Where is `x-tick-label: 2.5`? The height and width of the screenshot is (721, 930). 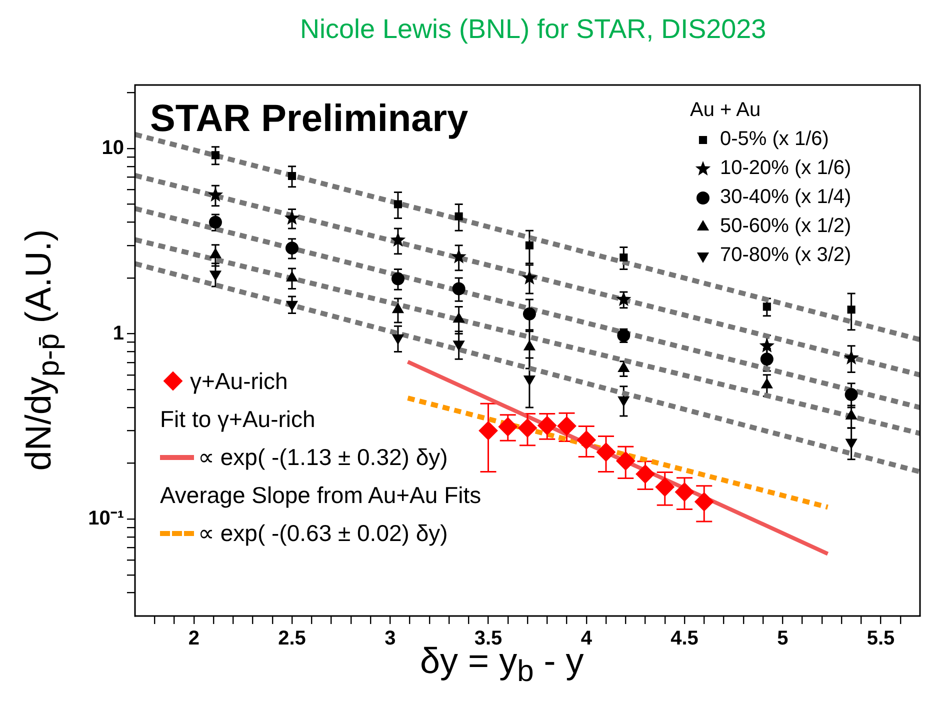
x-tick-label: 2.5 is located at coordinates (292, 639).